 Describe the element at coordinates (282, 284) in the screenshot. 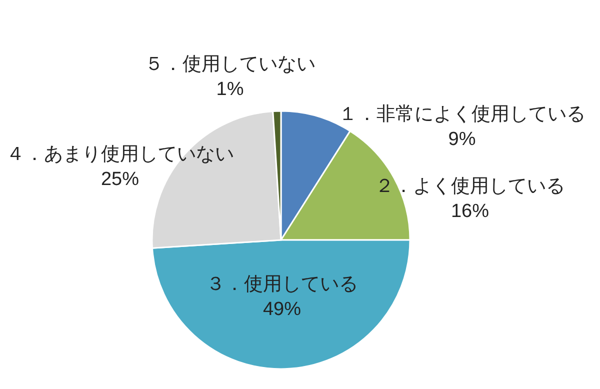

I see `slice-label: ３．使用している` at that location.